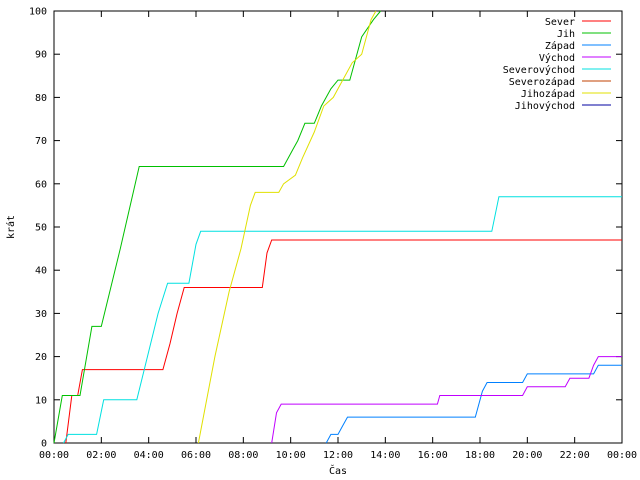 This screenshot has width=640, height=480. I want to click on y-tick-label: 30, so click(41, 314).